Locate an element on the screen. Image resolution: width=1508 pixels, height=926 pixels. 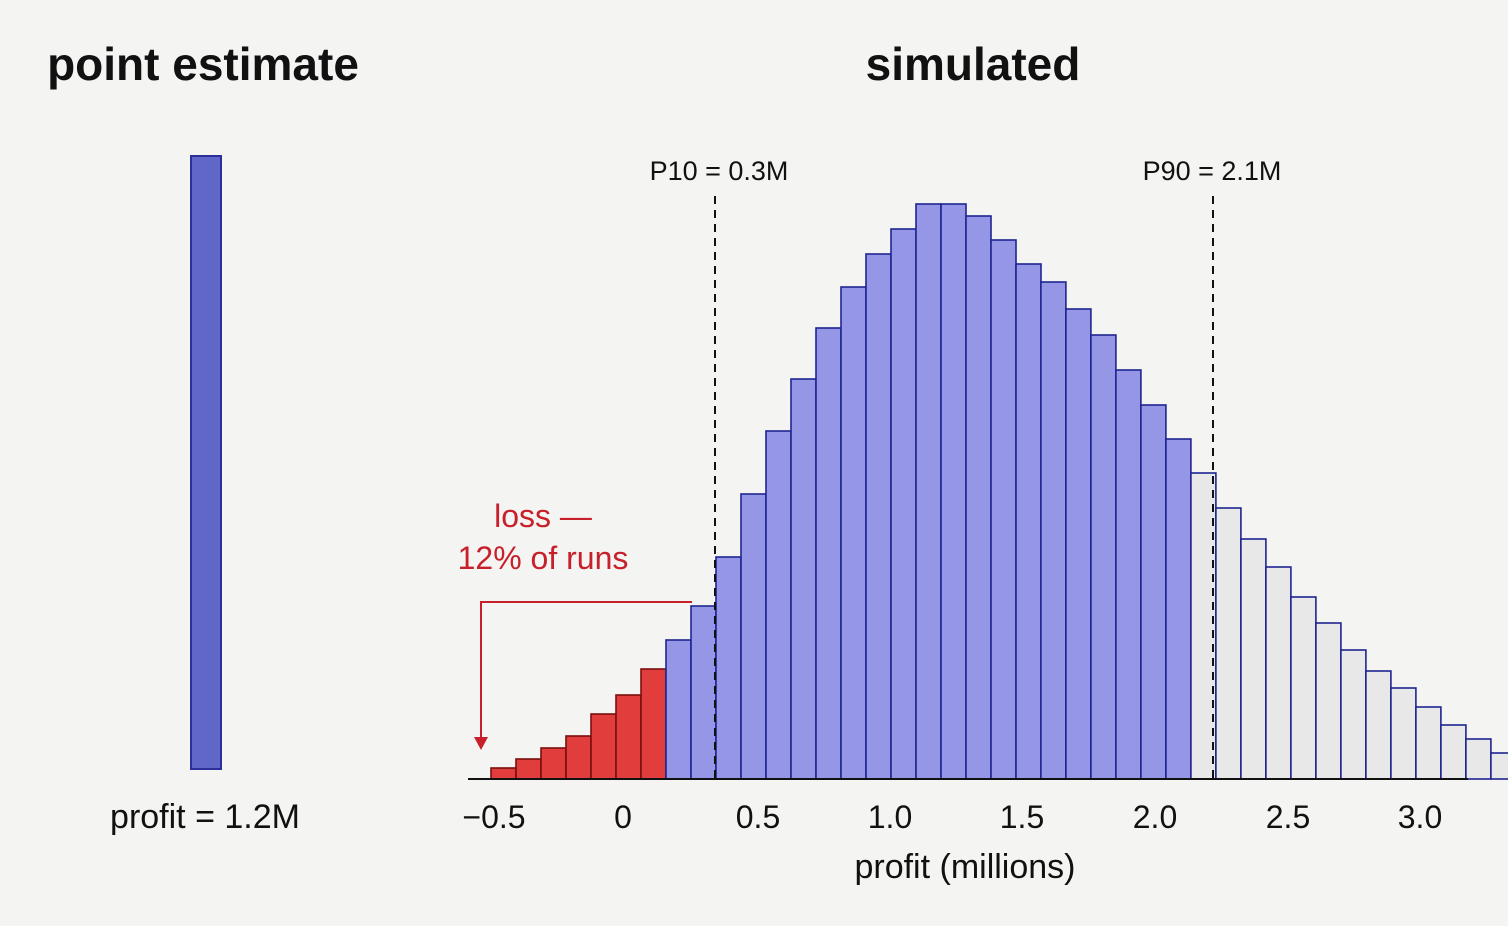
loss-arrow-head is located at coordinates (481, 743).